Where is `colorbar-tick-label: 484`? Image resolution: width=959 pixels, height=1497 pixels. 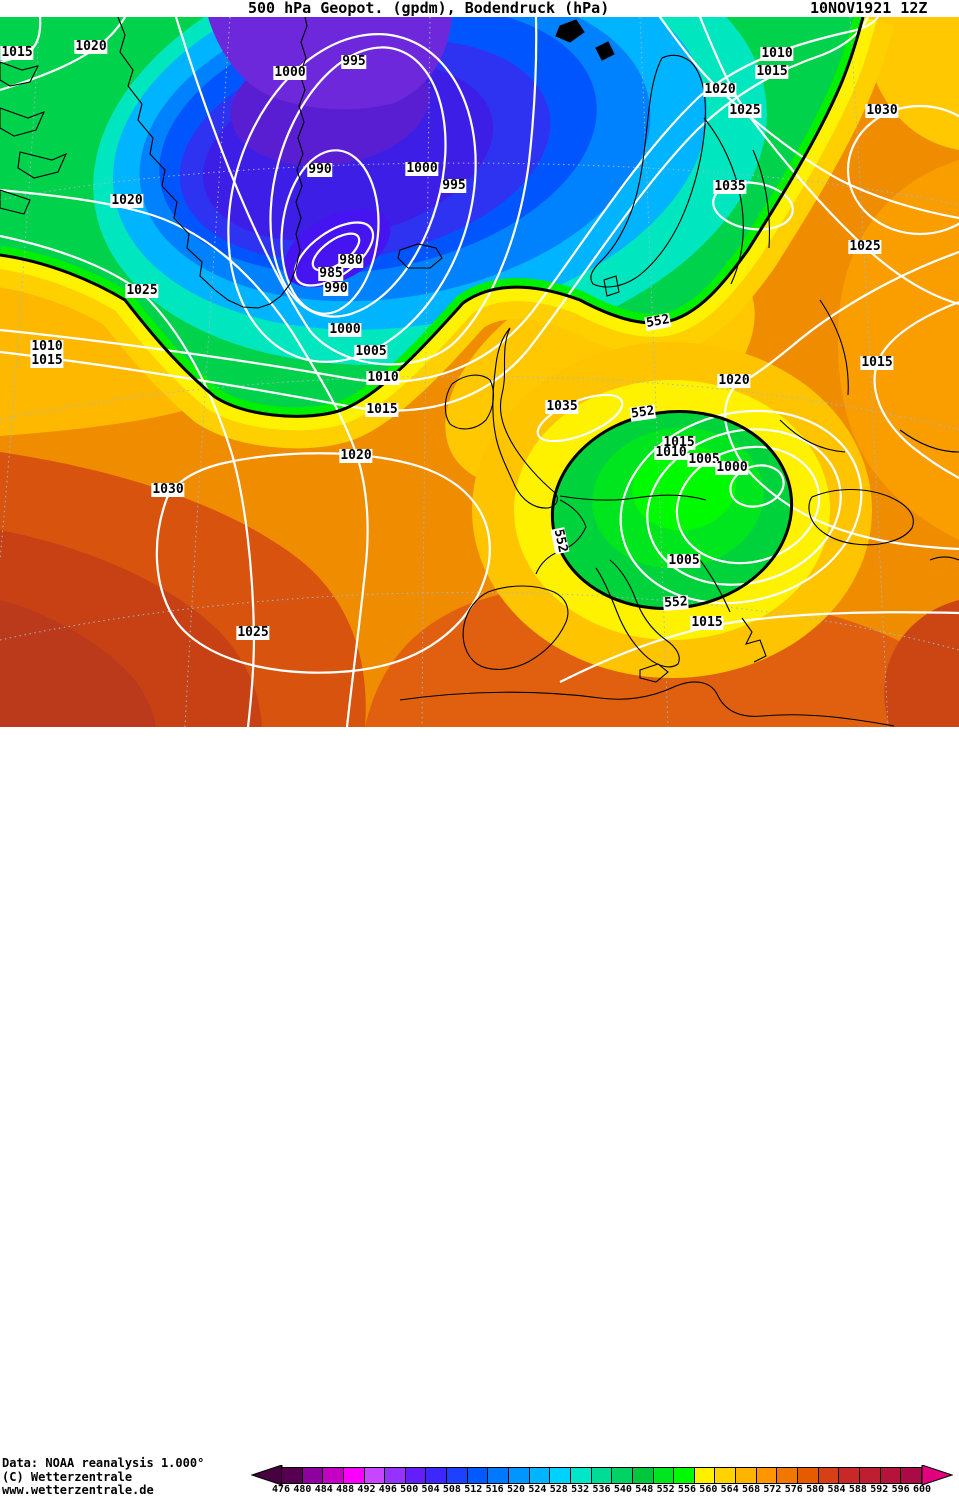 colorbar-tick-label: 484 is located at coordinates (323, 1489).